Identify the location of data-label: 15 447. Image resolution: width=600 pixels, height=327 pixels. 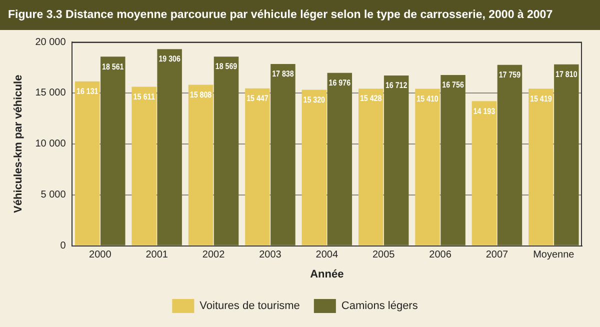
(257, 98).